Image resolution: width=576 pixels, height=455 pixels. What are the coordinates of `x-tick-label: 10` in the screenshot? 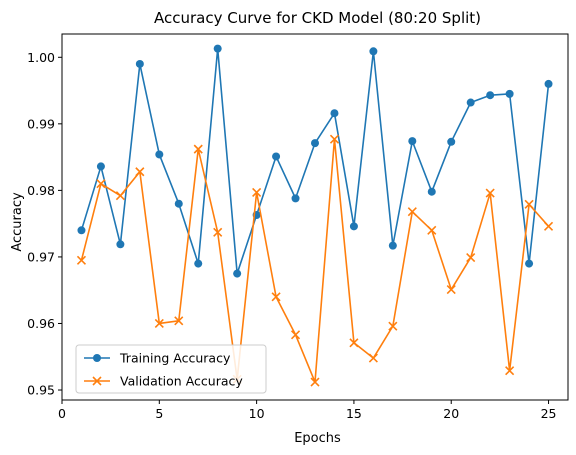 It's located at (257, 413).